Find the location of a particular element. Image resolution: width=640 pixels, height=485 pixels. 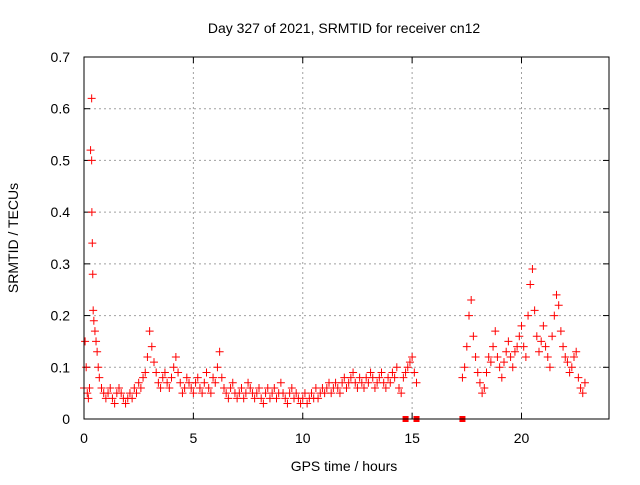

x-tick-labels: 0 5 10 15 20 is located at coordinates (304, 438).